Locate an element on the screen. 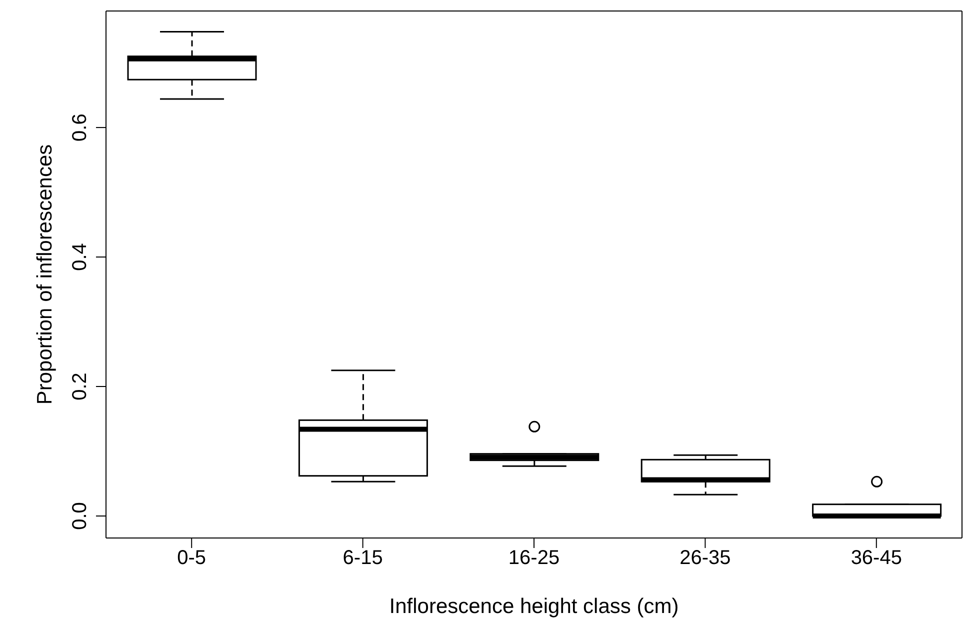  y-tick-label: 0.6 is located at coordinates (80, 128).